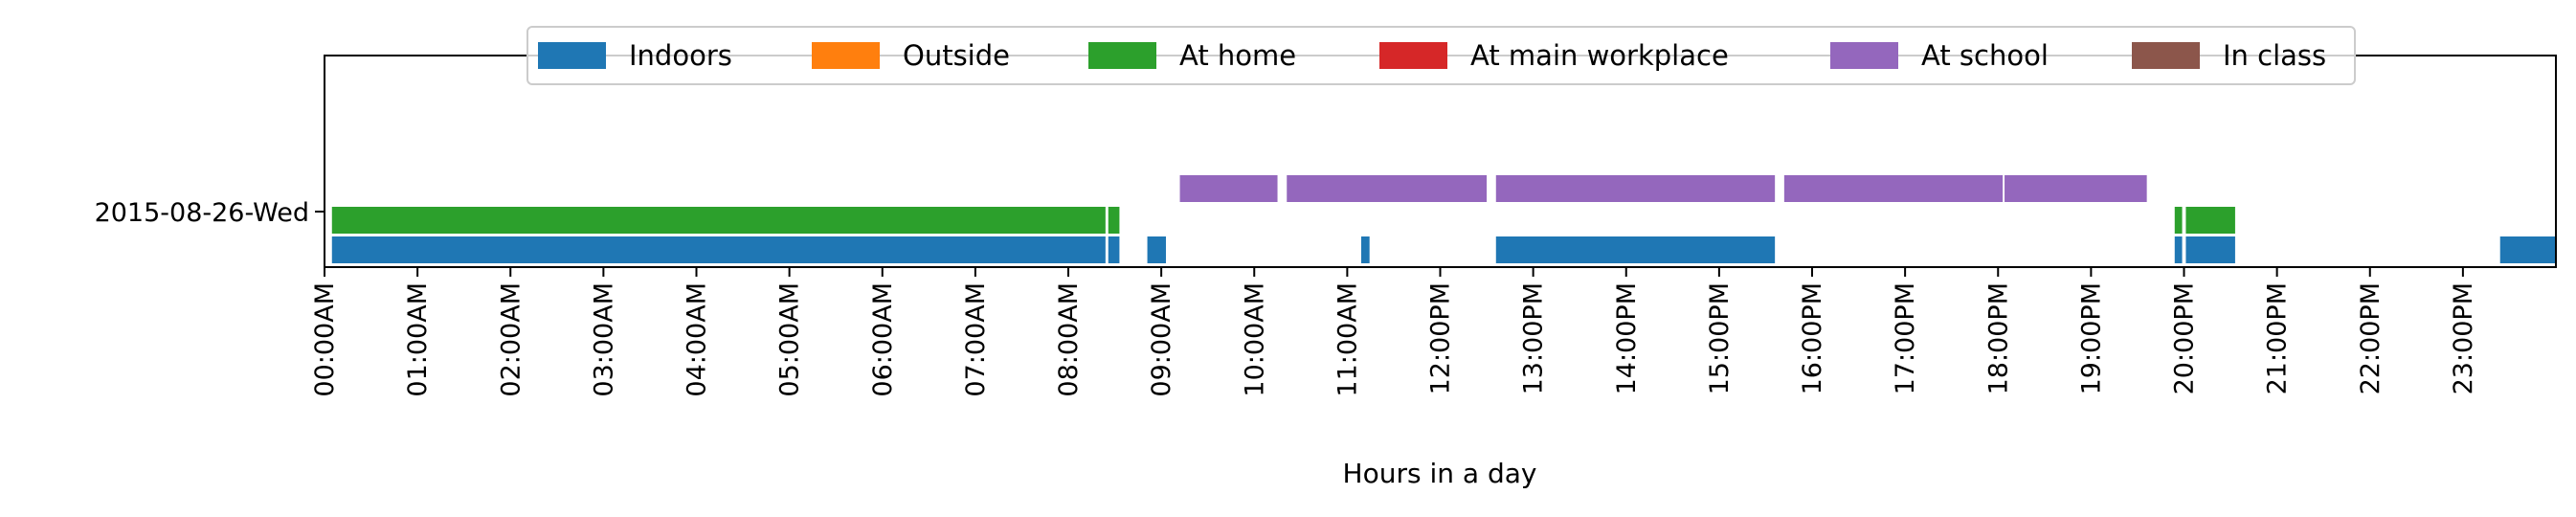 This screenshot has width=2576, height=517. I want to click on x-tick-label: 08:00AM, so click(1069, 339).